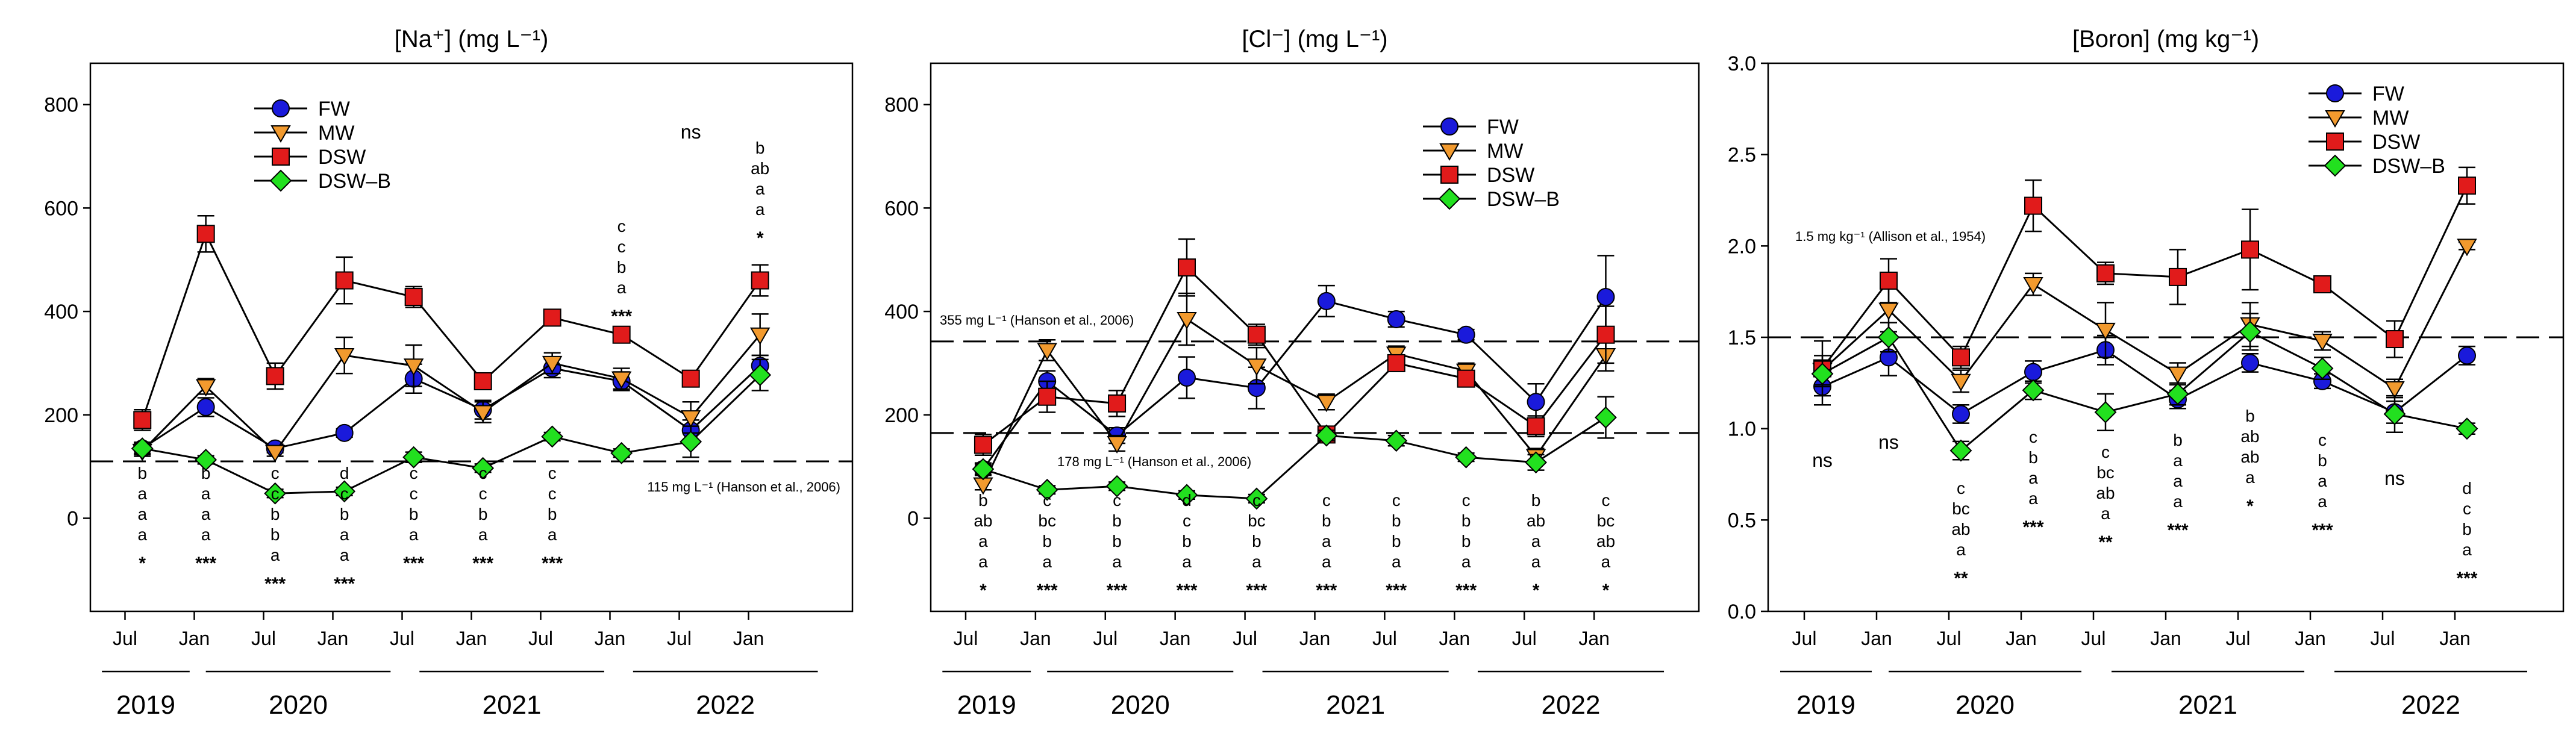 The image size is (2576, 733). I want to click on significance-letter: d, so click(344, 473).